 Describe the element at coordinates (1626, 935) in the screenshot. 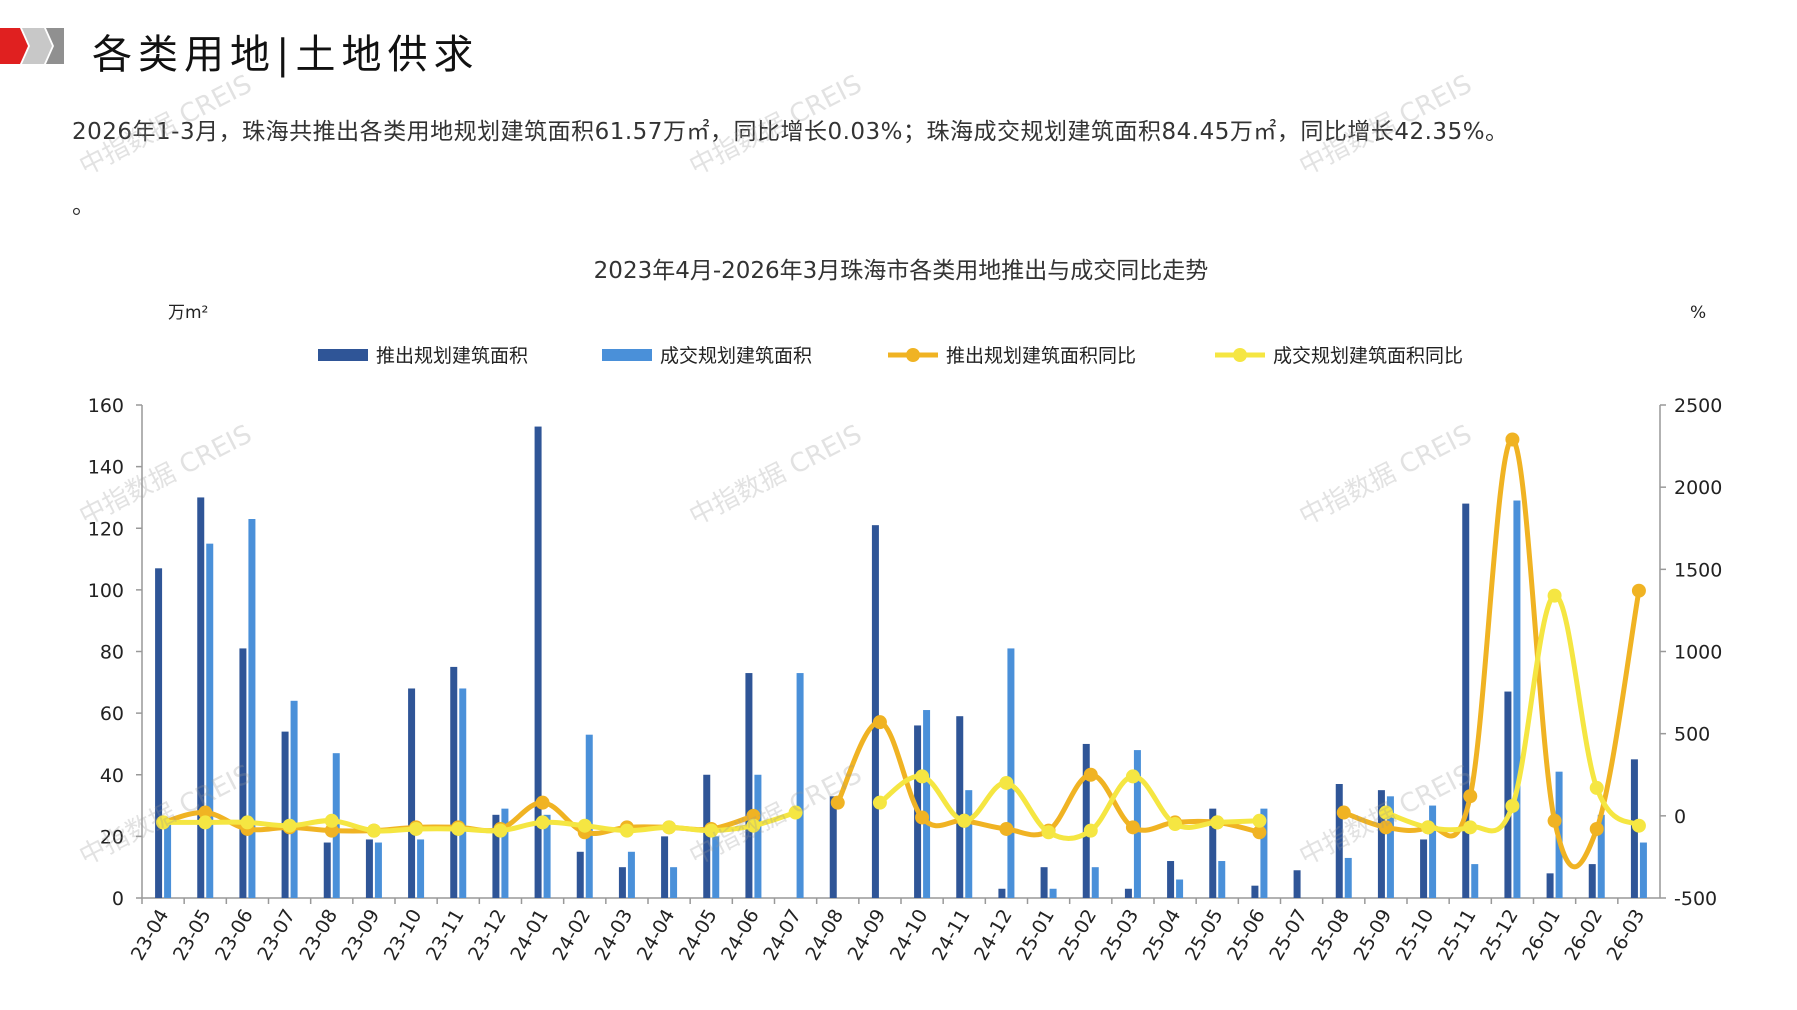

I see `x-tick-label: 26-03` at that location.